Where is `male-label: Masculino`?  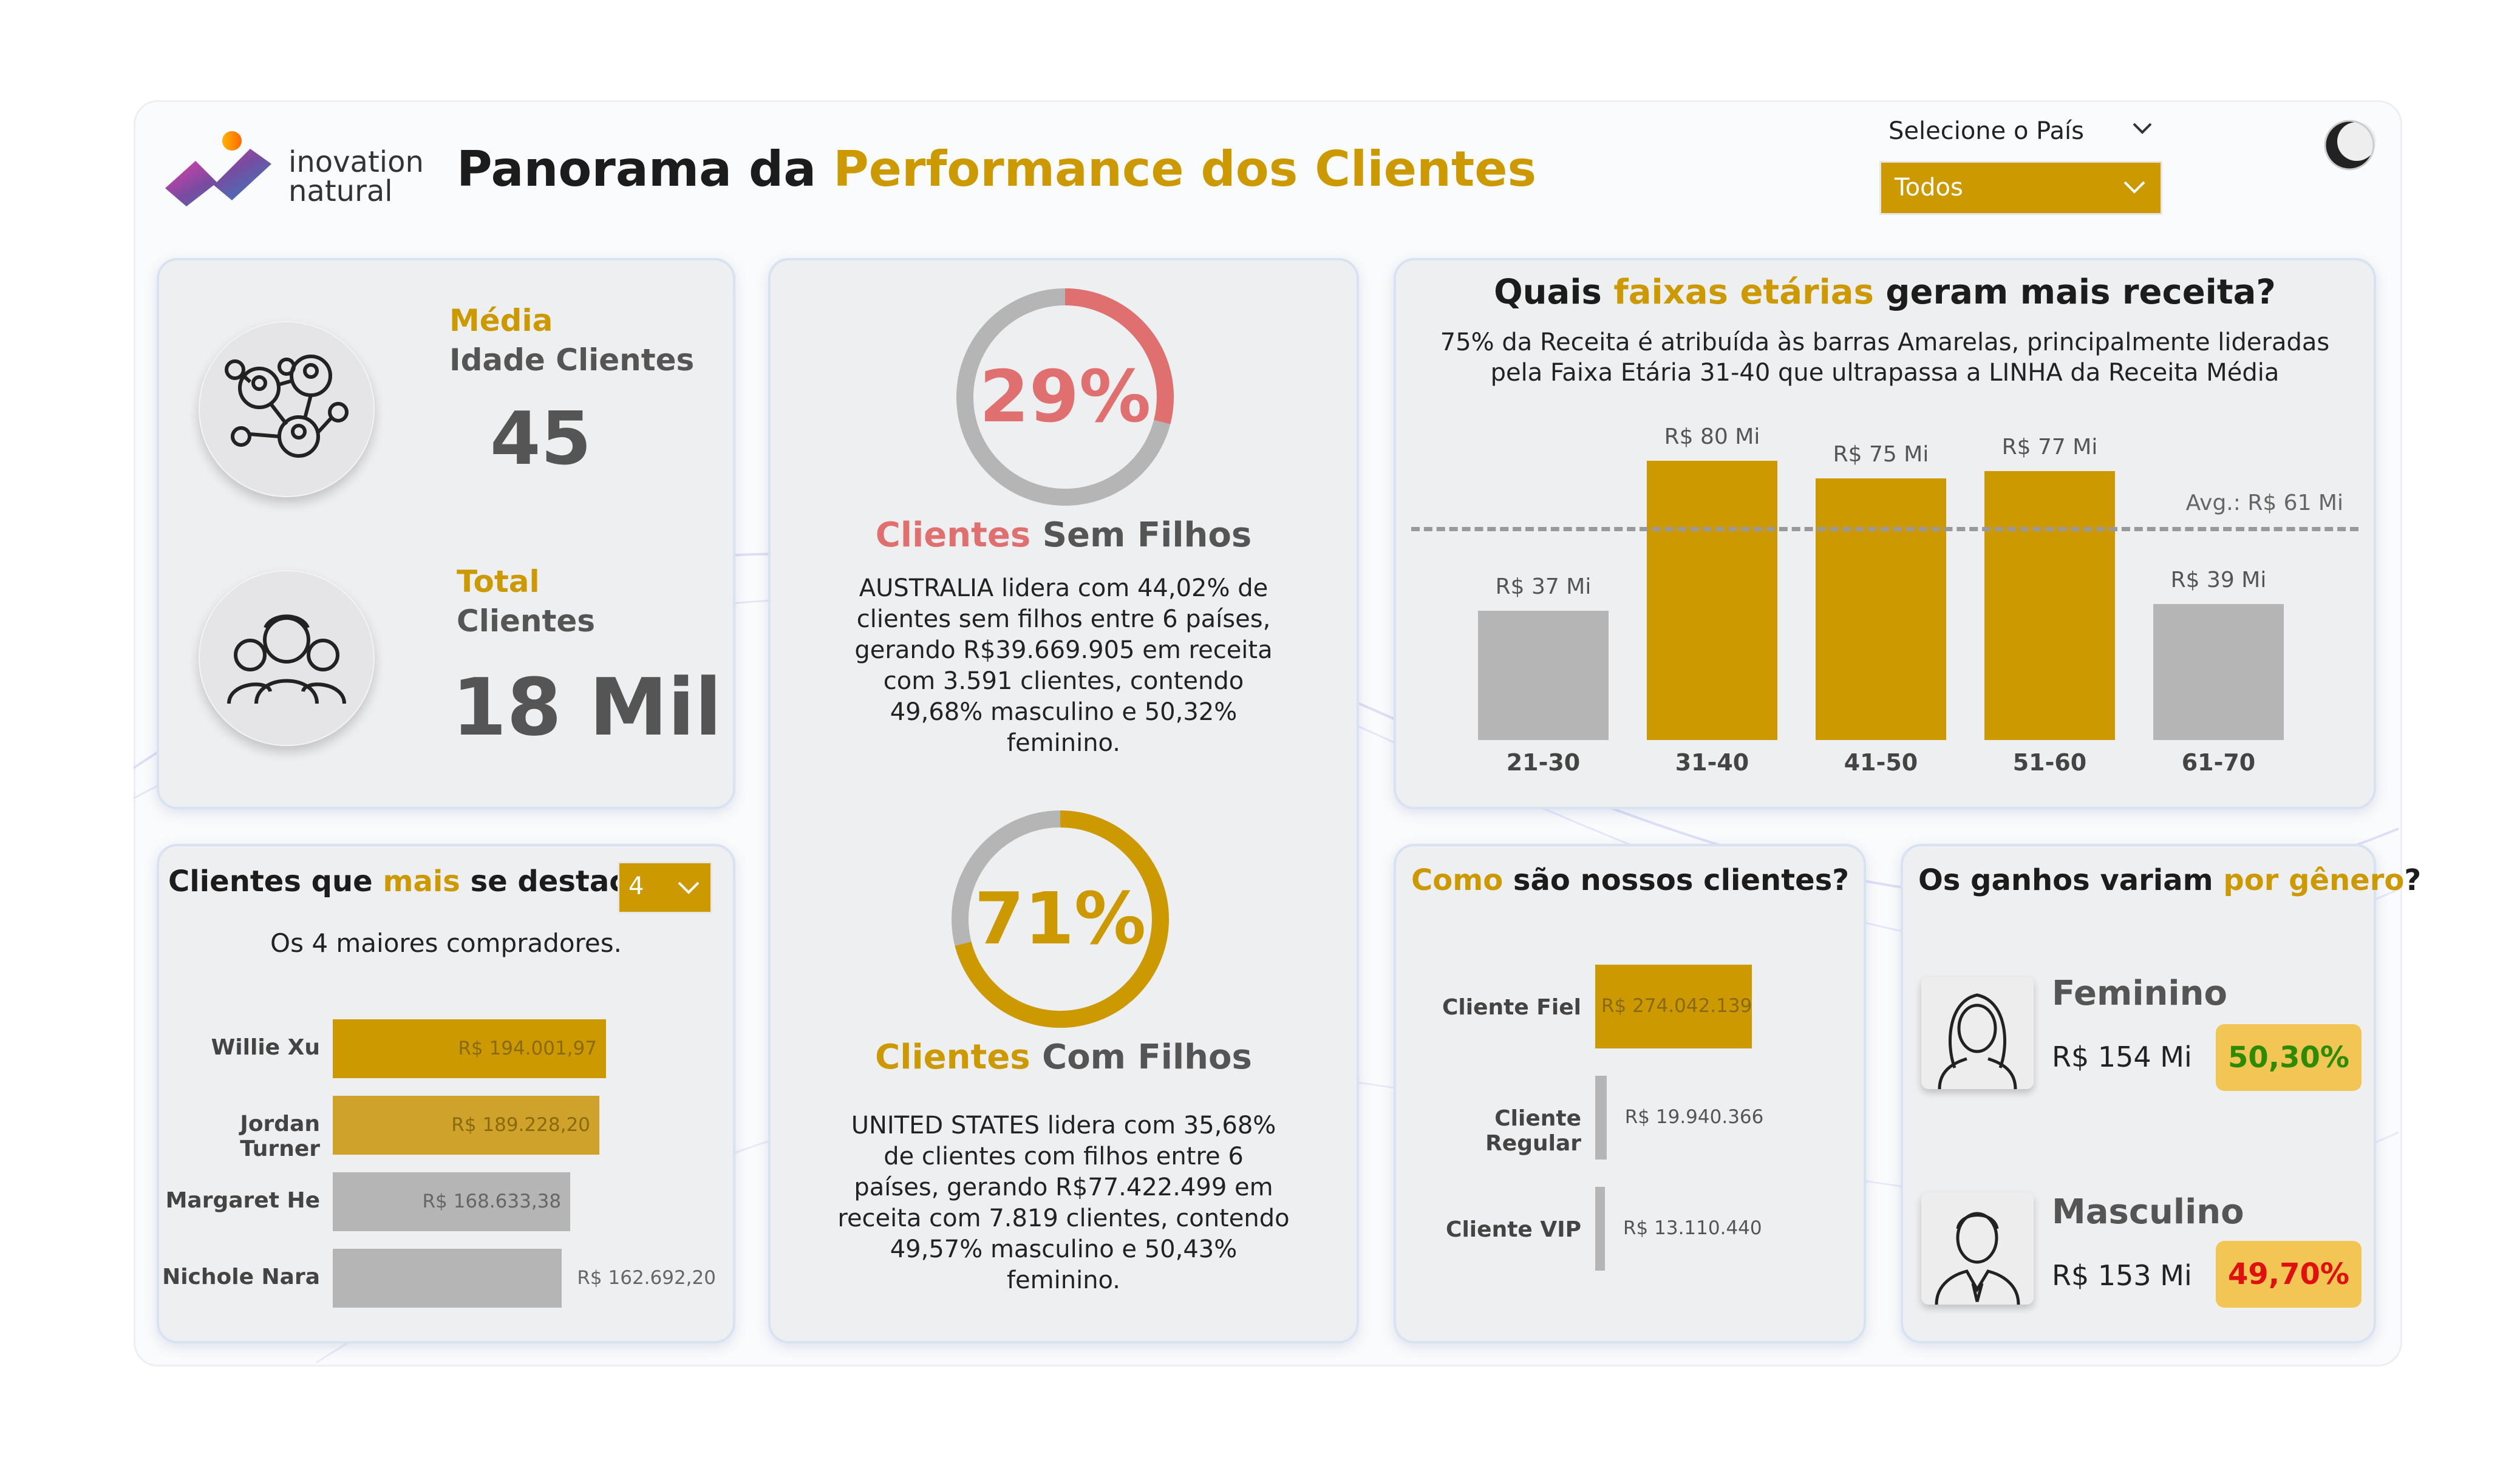 male-label: Masculino is located at coordinates (2148, 1212).